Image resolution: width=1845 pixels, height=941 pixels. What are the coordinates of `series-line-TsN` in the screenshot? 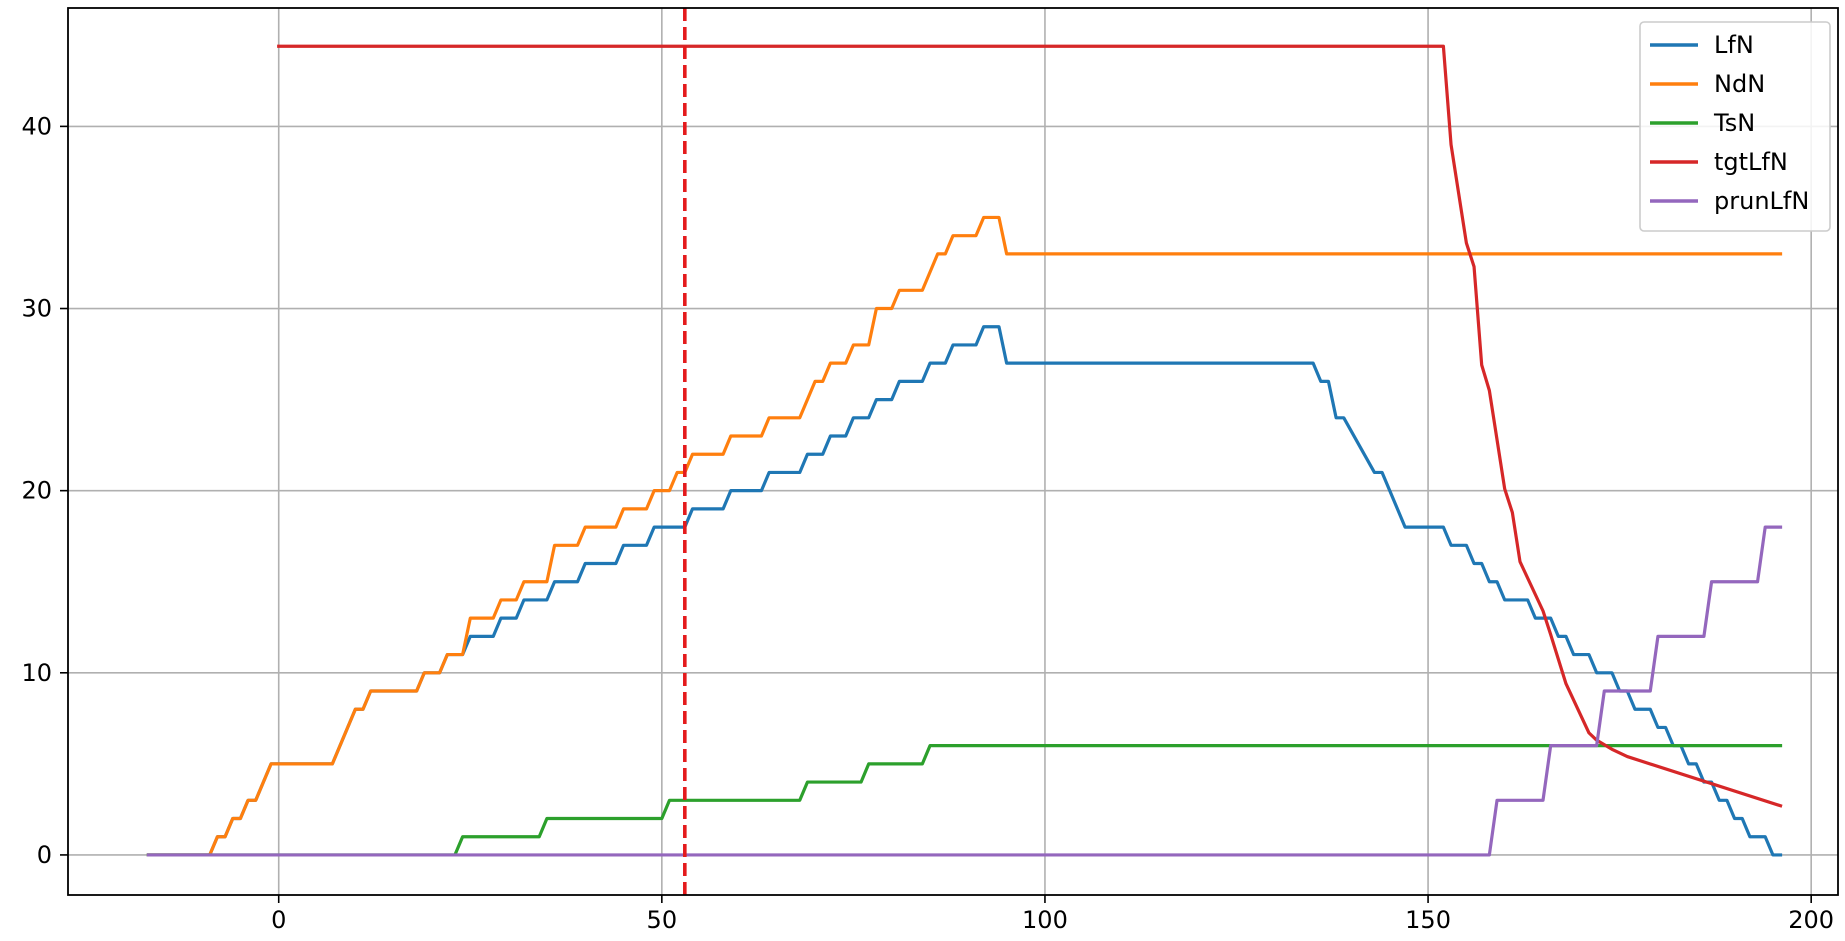 It's located at (964, 800).